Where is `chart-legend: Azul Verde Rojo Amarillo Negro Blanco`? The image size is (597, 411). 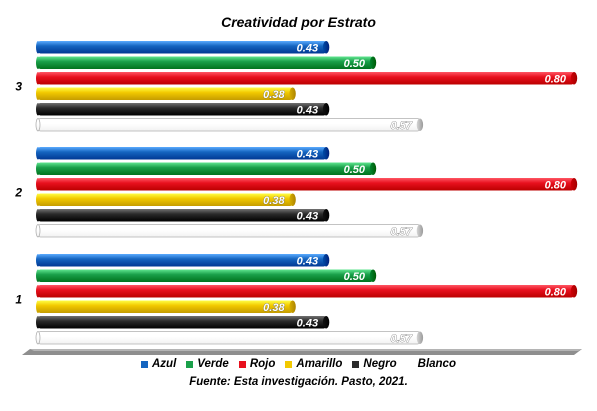
chart-legend: Azul Verde Rojo Amarillo Negro Blanco is located at coordinates (298, 364).